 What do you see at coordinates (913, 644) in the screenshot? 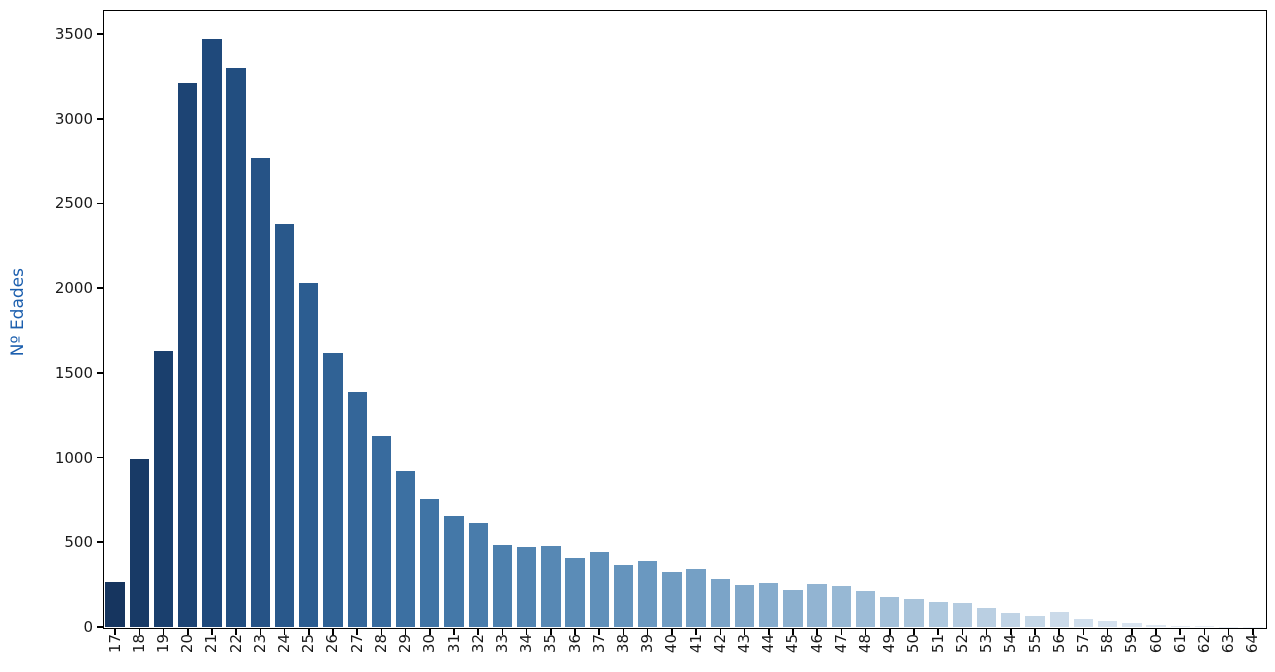
I see `x-tick-label: 50` at bounding box center [913, 644].